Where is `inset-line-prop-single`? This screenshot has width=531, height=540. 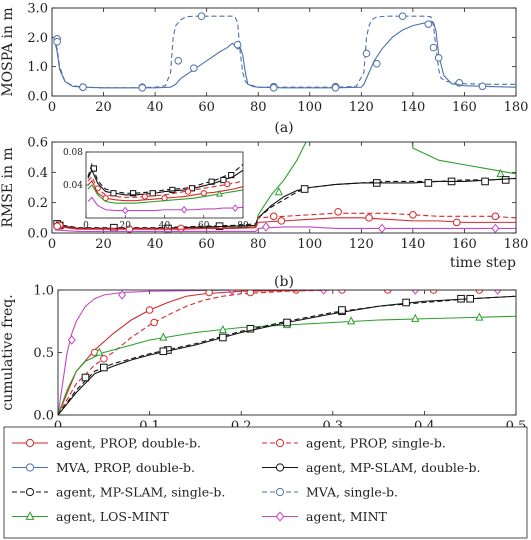 inset-line-prop-single is located at coordinates (165, 186).